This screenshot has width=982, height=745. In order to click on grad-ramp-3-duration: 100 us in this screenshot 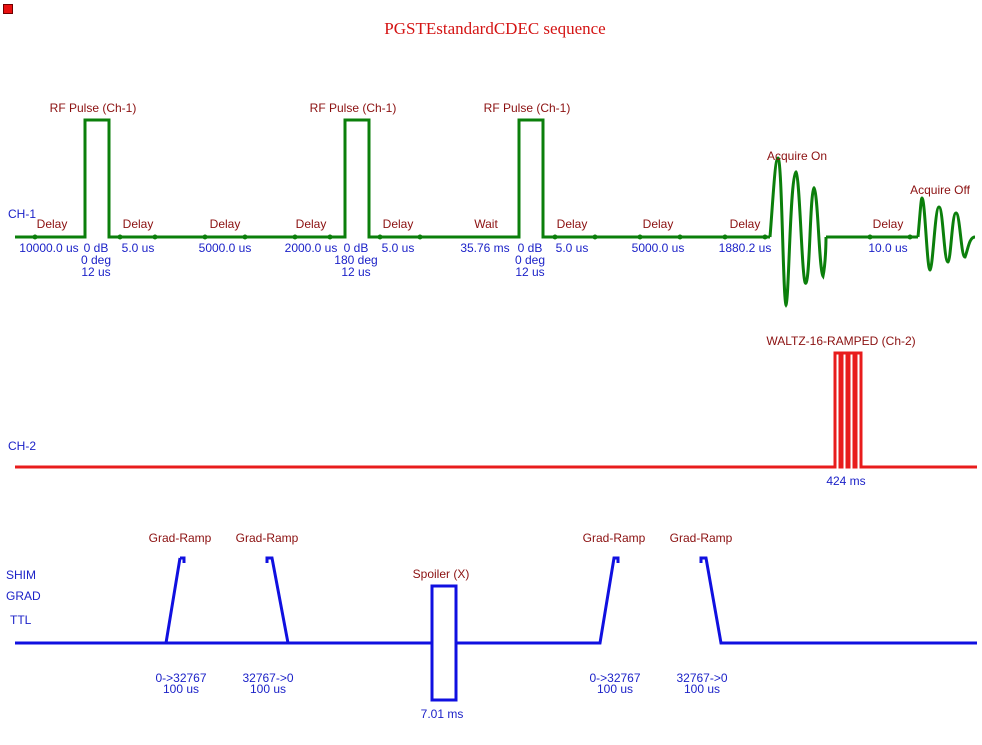, I will do `click(615, 689)`.